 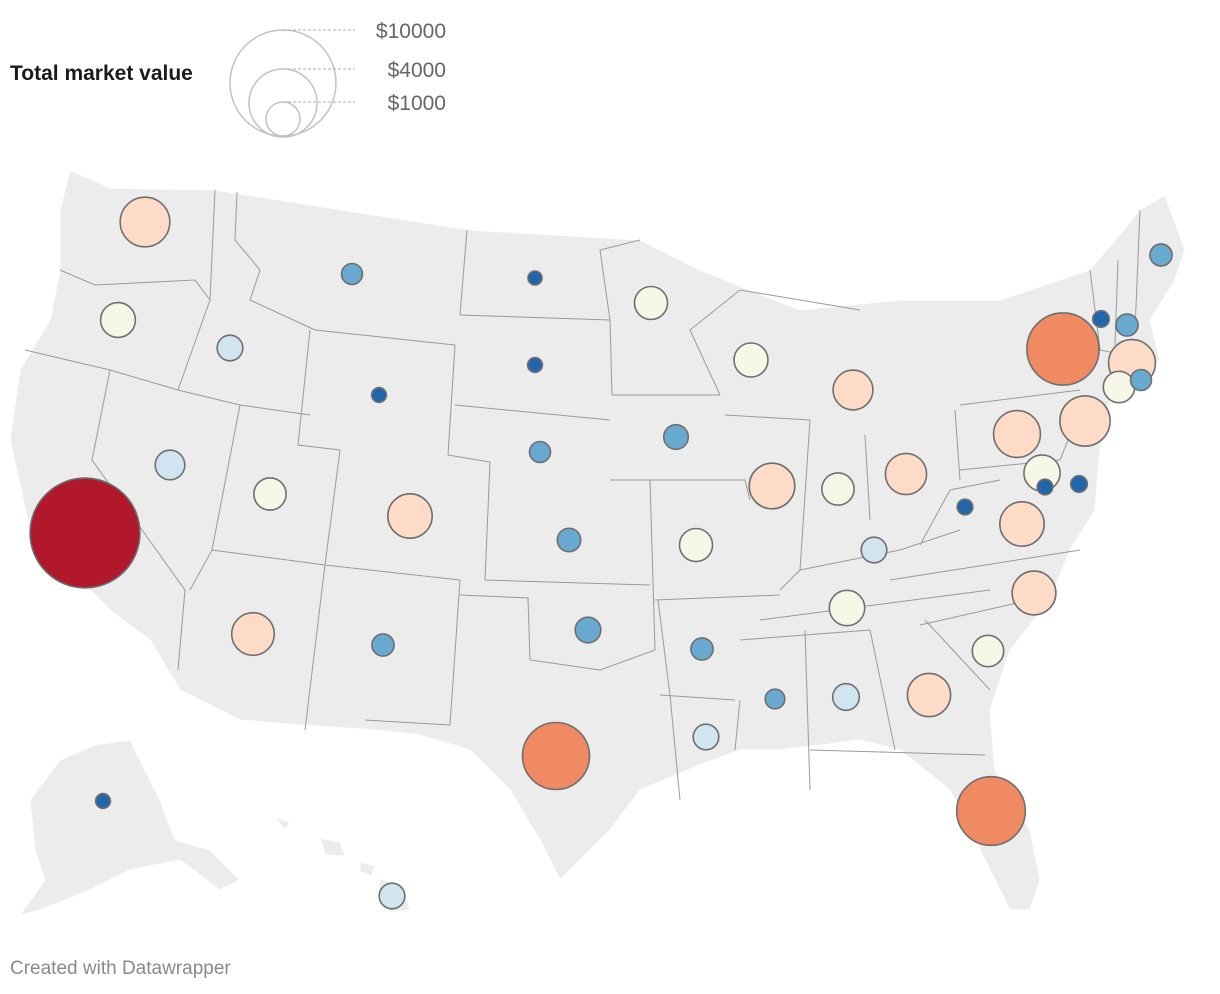 I want to click on state-symbol-south-dakota, so click(x=535, y=365).